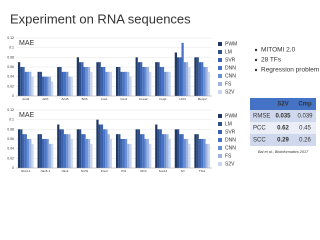  I want to click on legend-label: S2V, so click(230, 92).